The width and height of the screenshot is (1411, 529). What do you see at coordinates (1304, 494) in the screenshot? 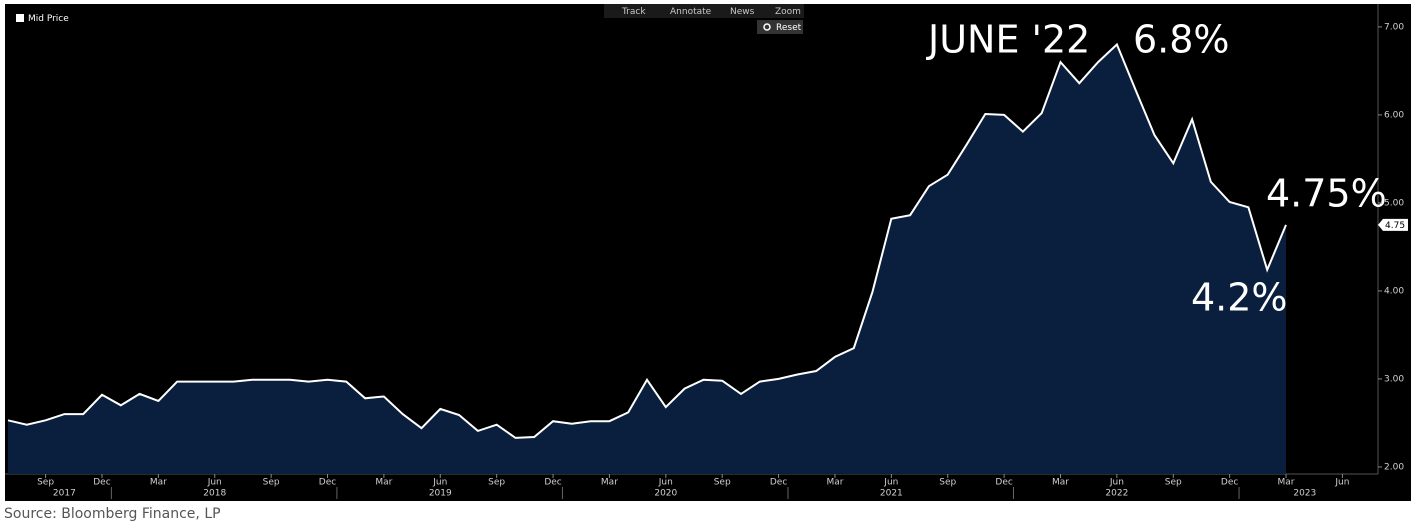
I see `year-label: 2023` at bounding box center [1304, 494].